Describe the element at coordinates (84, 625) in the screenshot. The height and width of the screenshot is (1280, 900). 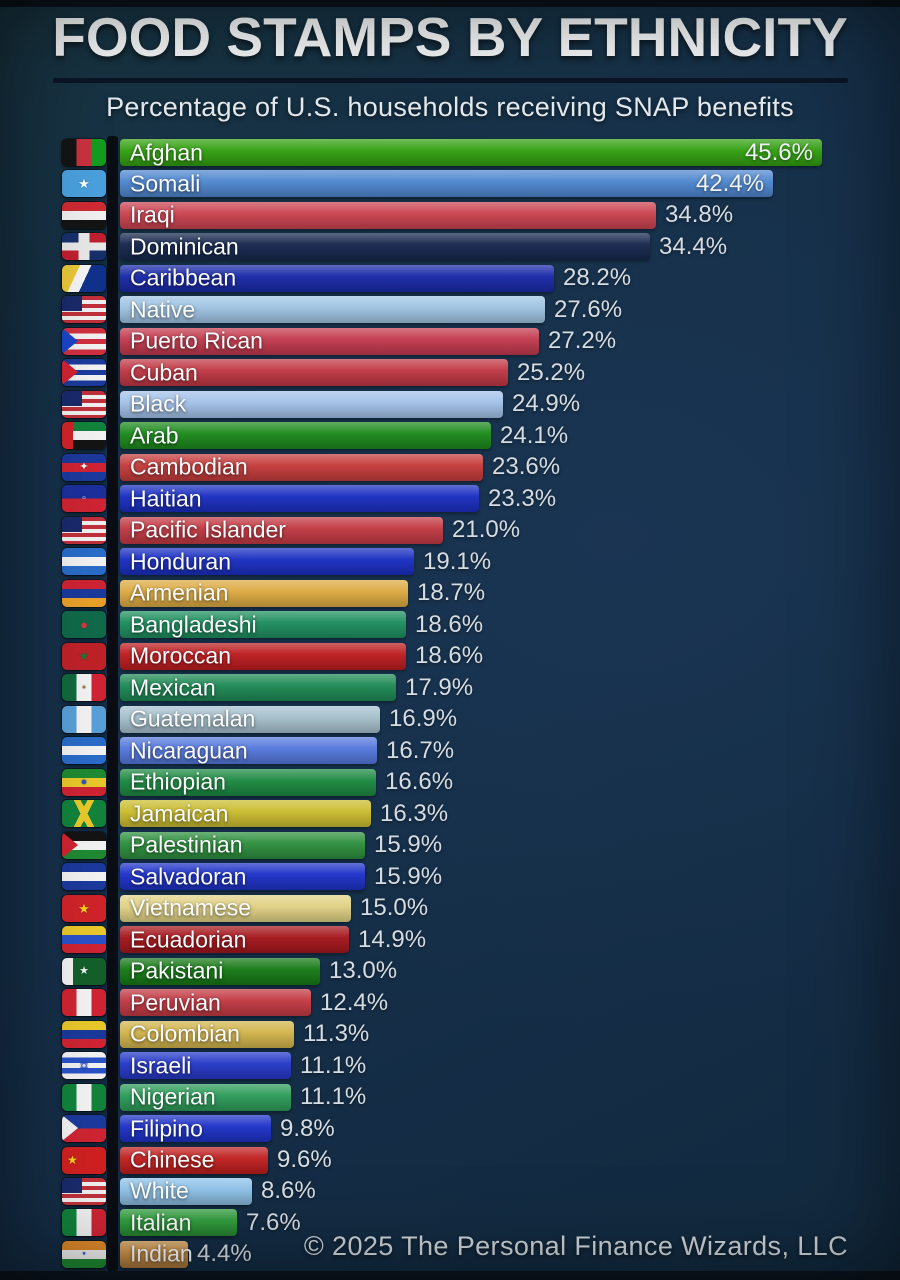
I see `bangladesh-flag-icon: ●` at that location.